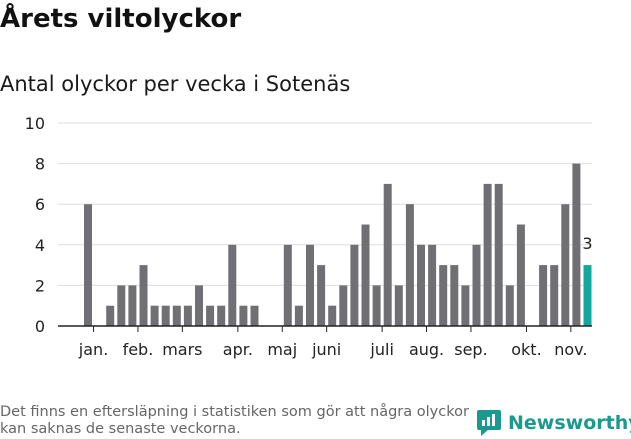 The height and width of the screenshot is (439, 631). What do you see at coordinates (182, 349) in the screenshot?
I see `x-tick-label-2: mars` at bounding box center [182, 349].